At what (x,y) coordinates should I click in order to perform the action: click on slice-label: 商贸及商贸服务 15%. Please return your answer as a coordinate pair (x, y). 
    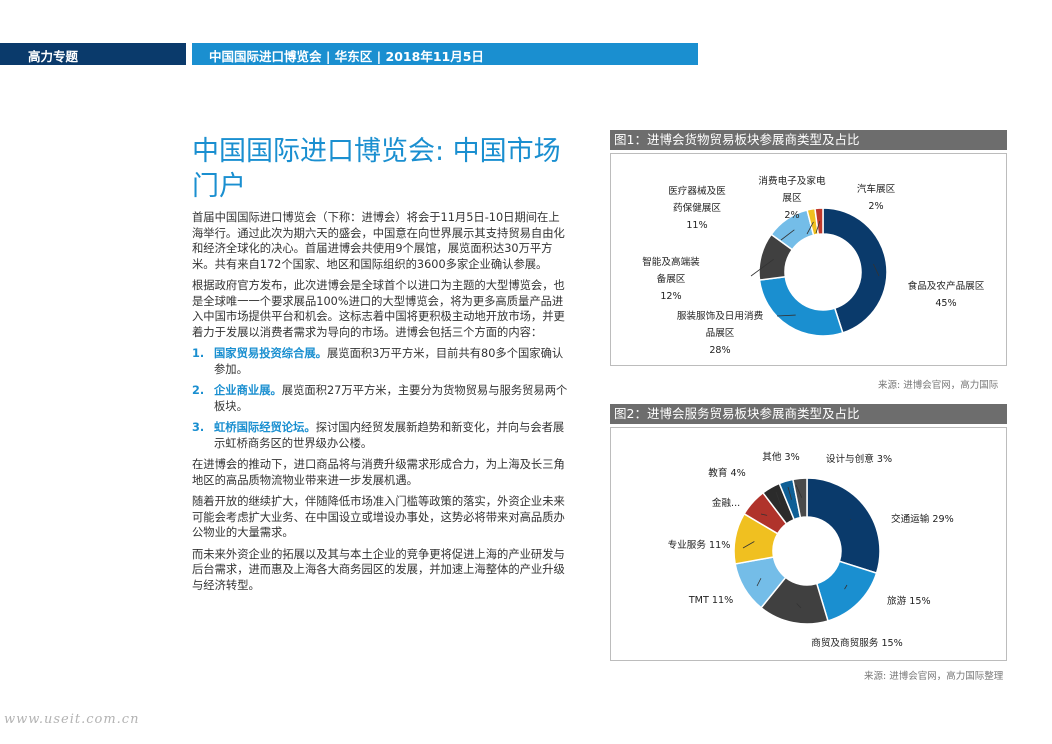
    Looking at the image, I should click on (857, 643).